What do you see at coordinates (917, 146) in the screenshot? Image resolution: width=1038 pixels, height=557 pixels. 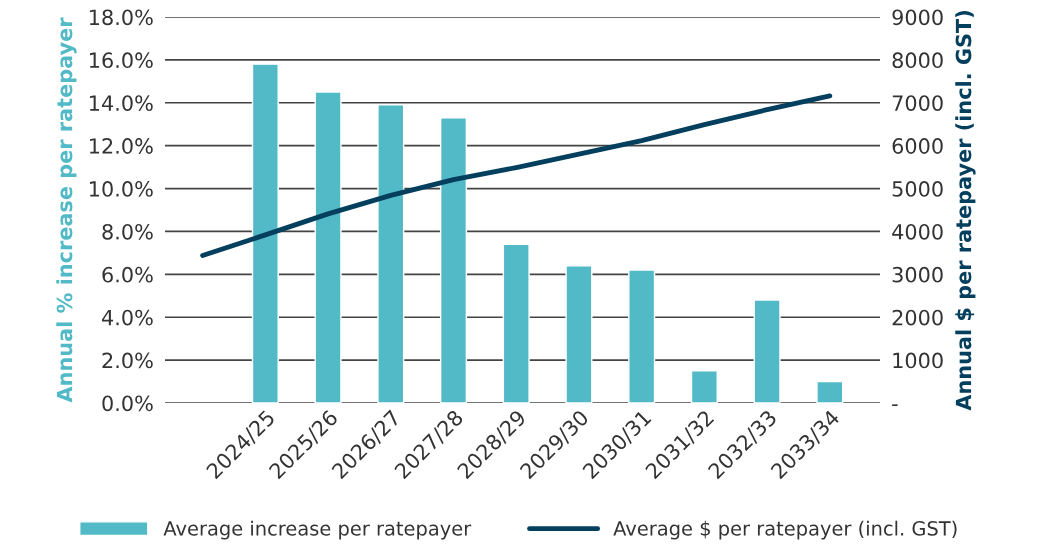 I see `y2-tick-label: 6000` at bounding box center [917, 146].